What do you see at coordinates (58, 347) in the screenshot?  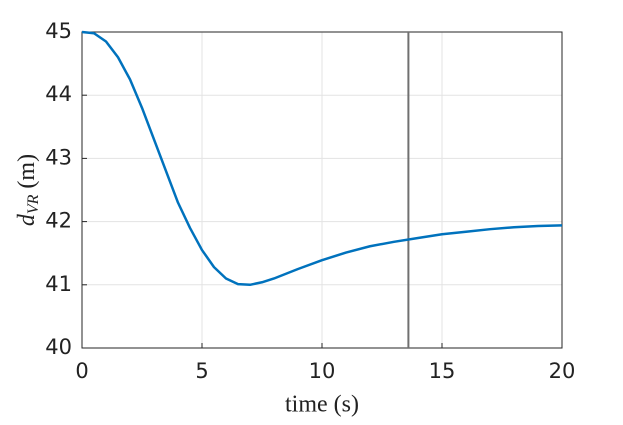 I see `y-tick-label: 40` at bounding box center [58, 347].